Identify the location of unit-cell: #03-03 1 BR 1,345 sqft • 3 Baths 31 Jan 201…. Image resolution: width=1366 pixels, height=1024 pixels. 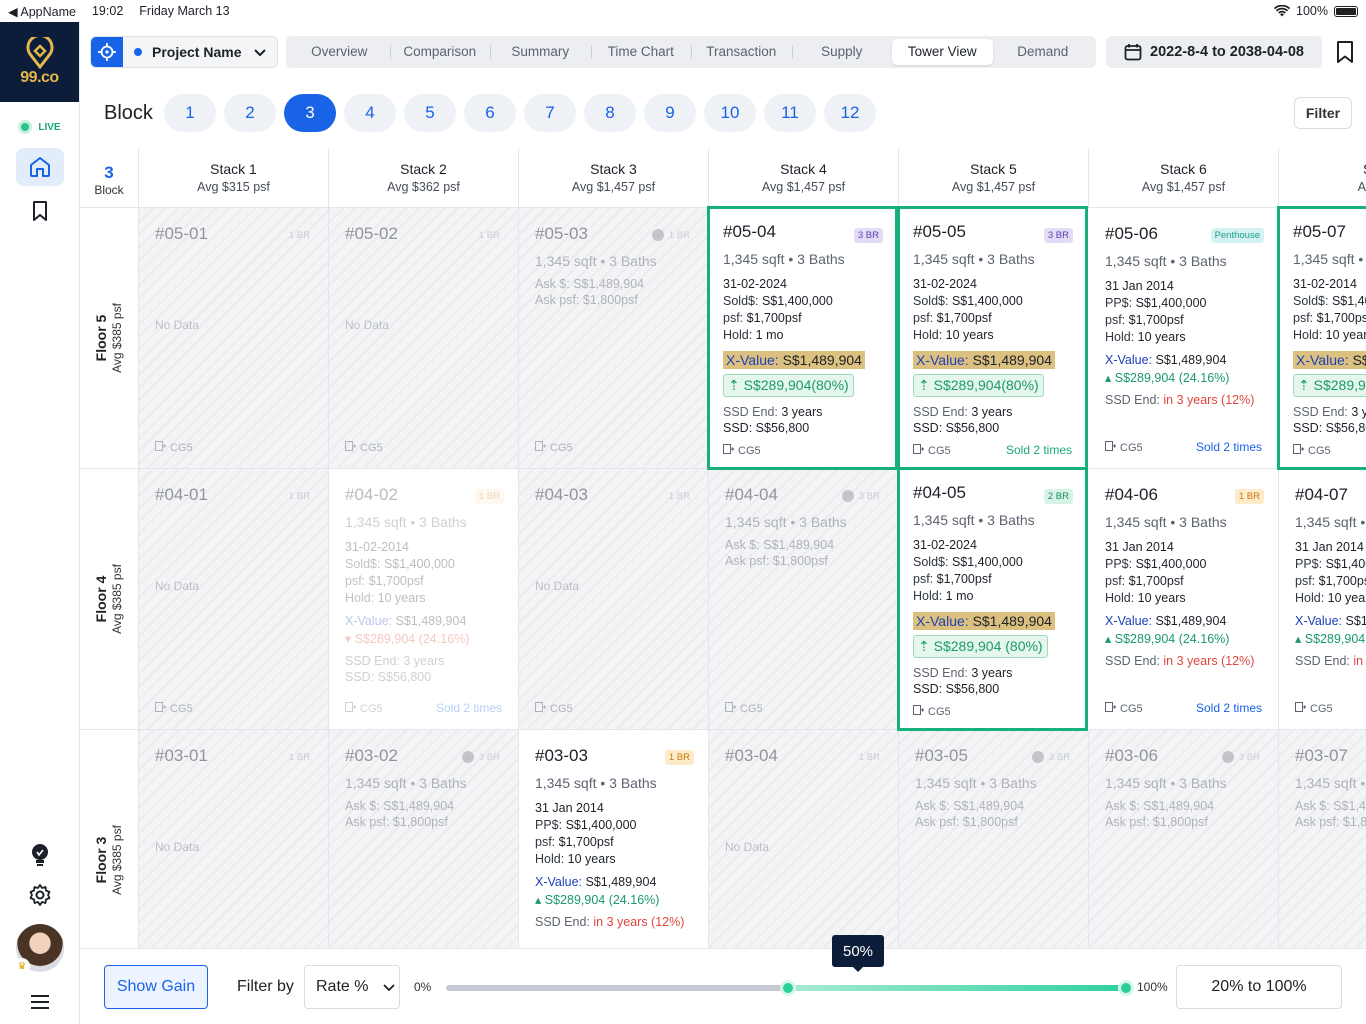
(614, 839).